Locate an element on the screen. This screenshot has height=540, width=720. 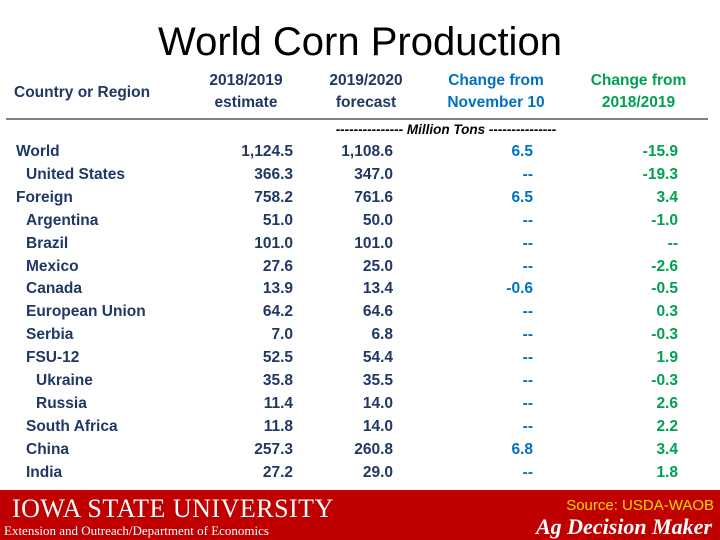
table-row: China 257.3 260.8 6.8 3.4 is located at coordinates (357, 449).